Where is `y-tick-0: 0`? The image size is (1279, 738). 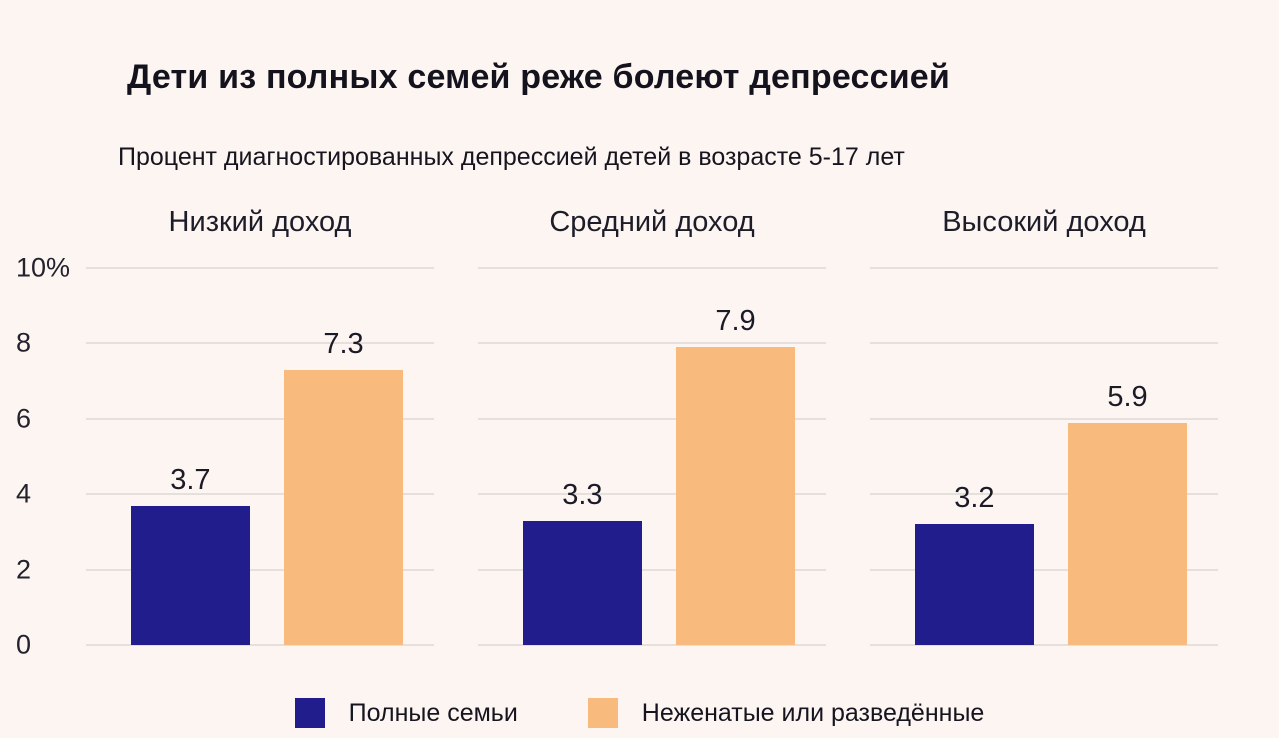
y-tick-0: 0 is located at coordinates (24, 644).